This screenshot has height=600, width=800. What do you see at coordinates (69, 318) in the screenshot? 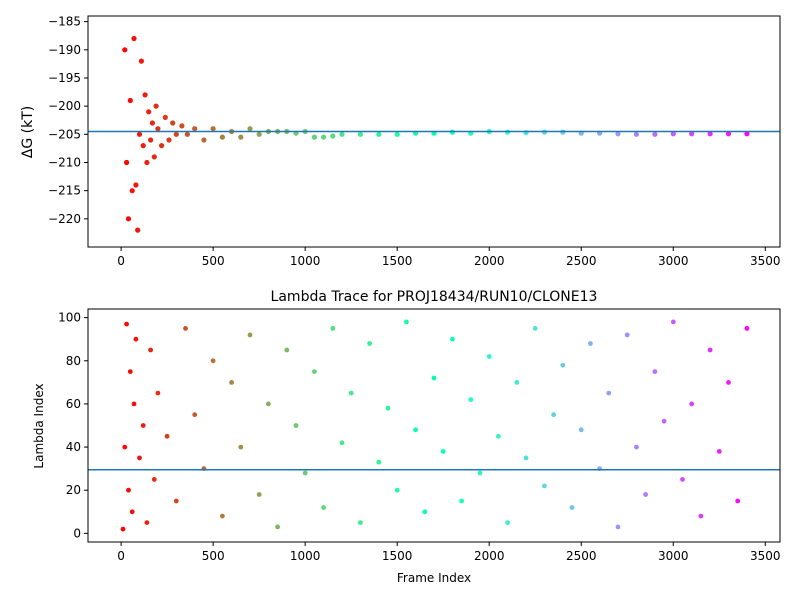
I see `lam-y-tick-label: 100` at bounding box center [69, 318].